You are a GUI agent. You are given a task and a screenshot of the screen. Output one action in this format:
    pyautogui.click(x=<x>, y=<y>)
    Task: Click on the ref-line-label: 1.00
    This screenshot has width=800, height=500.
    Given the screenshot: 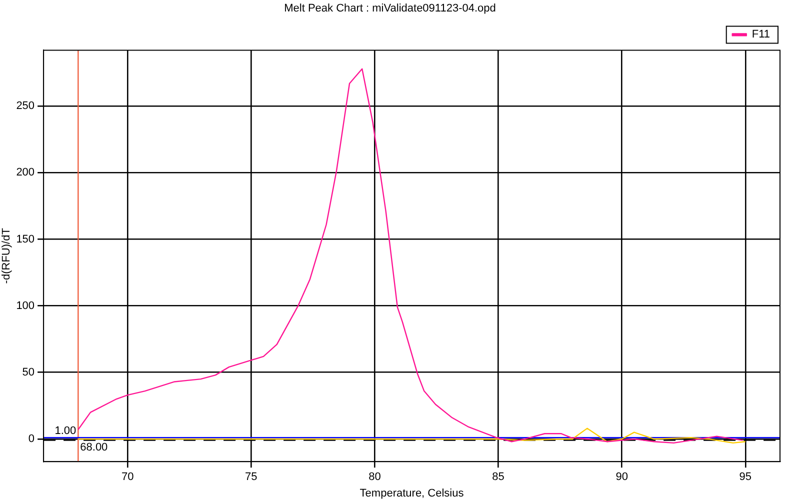 What is the action you would take?
    pyautogui.click(x=65, y=431)
    